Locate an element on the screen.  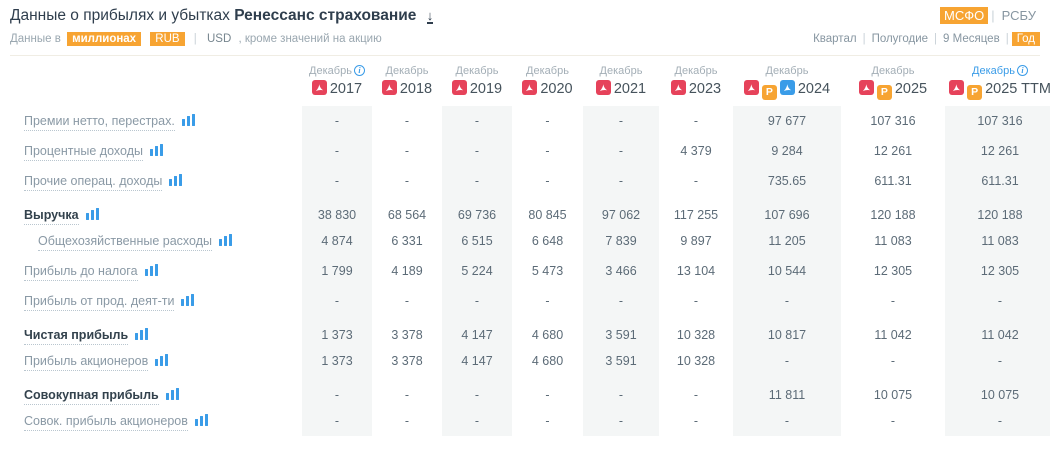
row-label: Прочие операц. доходы is located at coordinates (93, 182).